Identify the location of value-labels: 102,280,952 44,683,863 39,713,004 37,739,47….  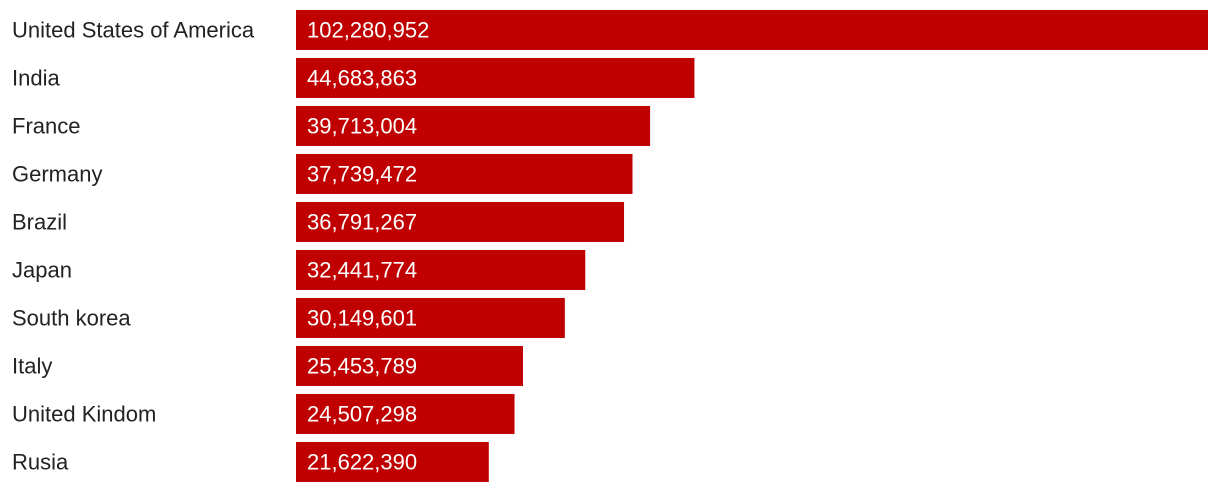
(368, 246).